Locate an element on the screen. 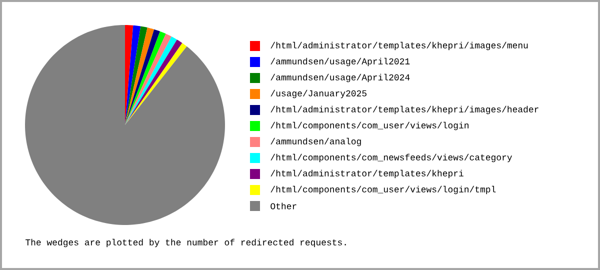  legend-label: /html/components/com_user/views/login/tmpl is located at coordinates (383, 190).